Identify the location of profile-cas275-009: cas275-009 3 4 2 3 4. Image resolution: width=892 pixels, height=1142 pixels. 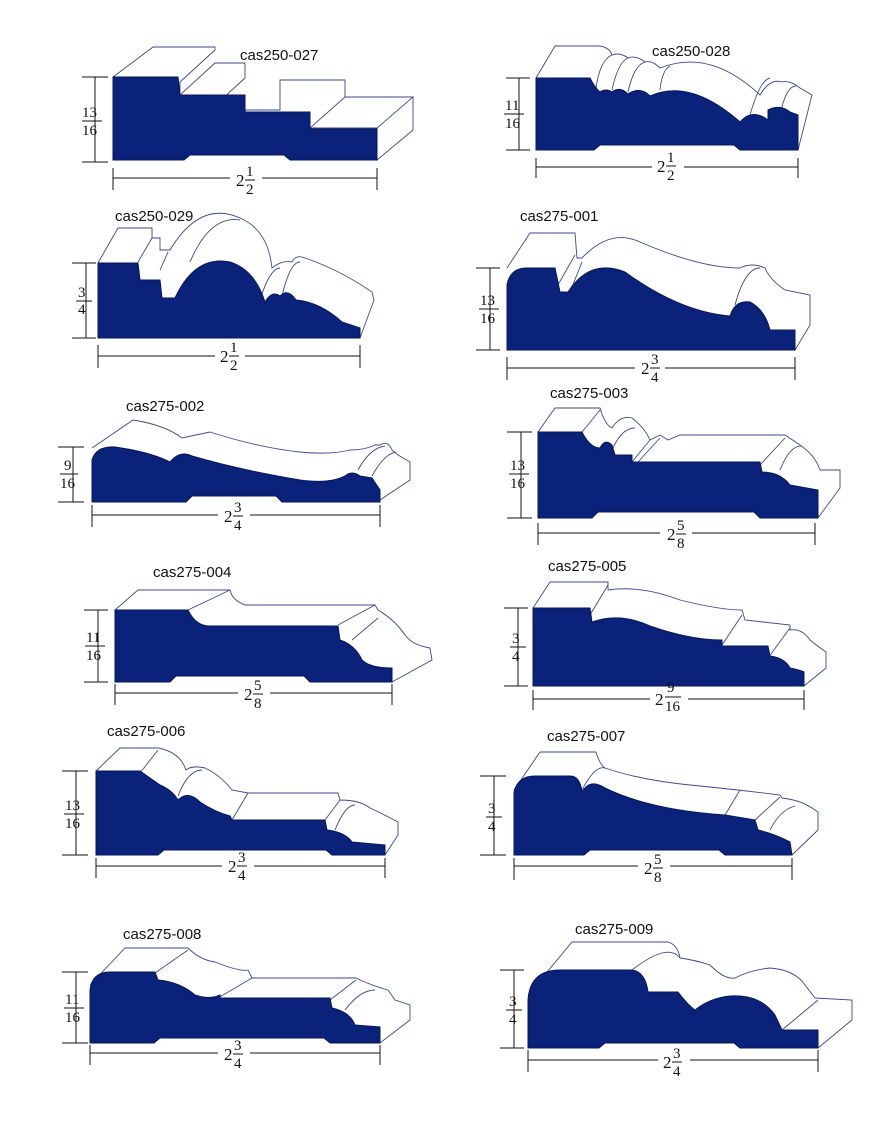
(676, 1000).